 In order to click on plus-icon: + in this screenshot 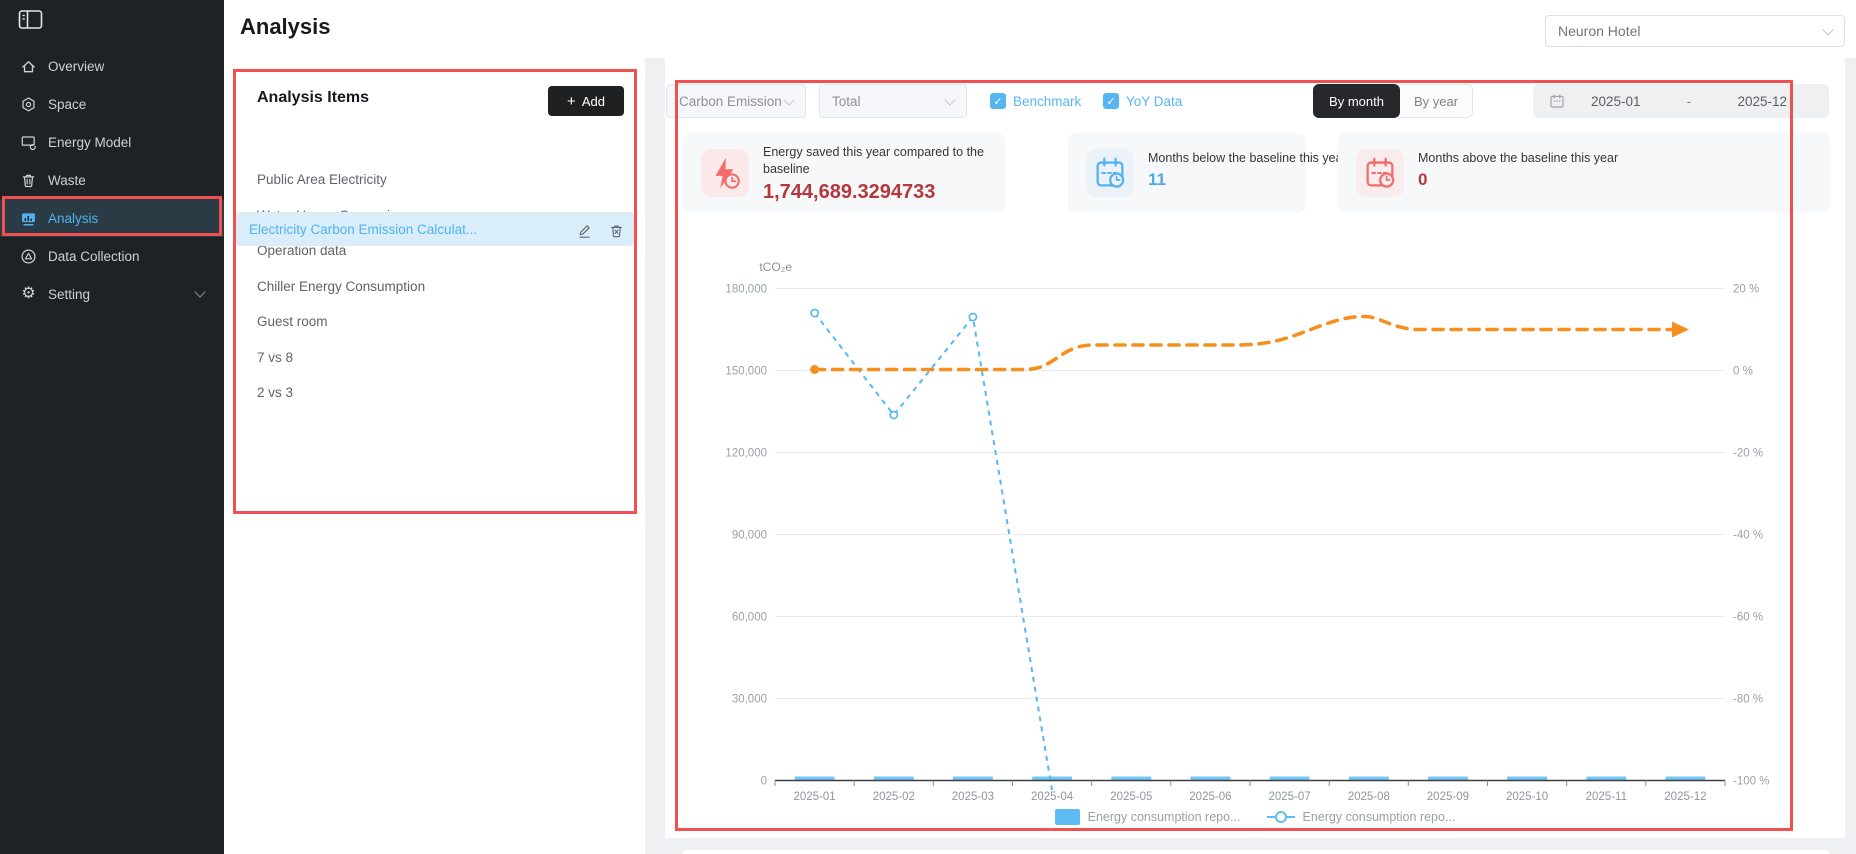, I will do `click(571, 101)`.